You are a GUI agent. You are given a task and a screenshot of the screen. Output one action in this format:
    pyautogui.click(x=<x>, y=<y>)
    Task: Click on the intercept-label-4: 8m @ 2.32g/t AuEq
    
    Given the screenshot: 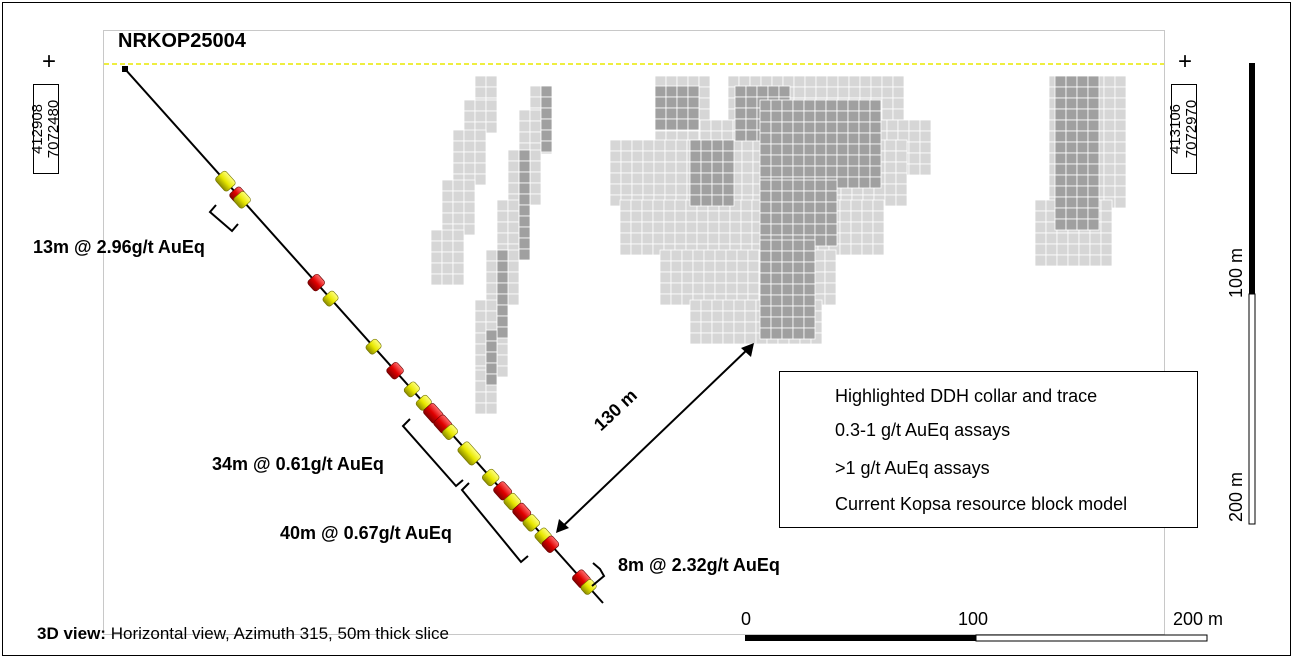 What is the action you would take?
    pyautogui.click(x=699, y=565)
    